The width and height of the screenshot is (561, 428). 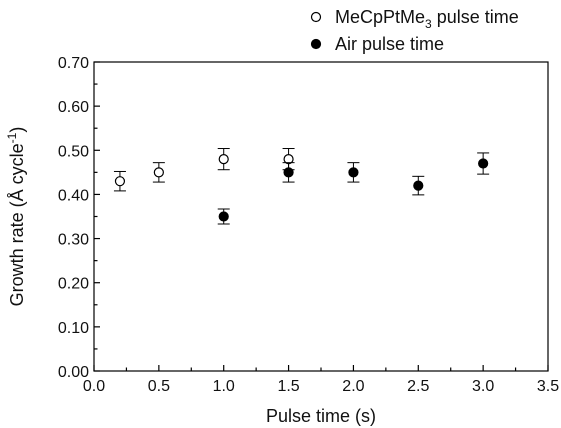 What do you see at coordinates (321, 416) in the screenshot?
I see `x-axis-title: Pulse time (s)` at bounding box center [321, 416].